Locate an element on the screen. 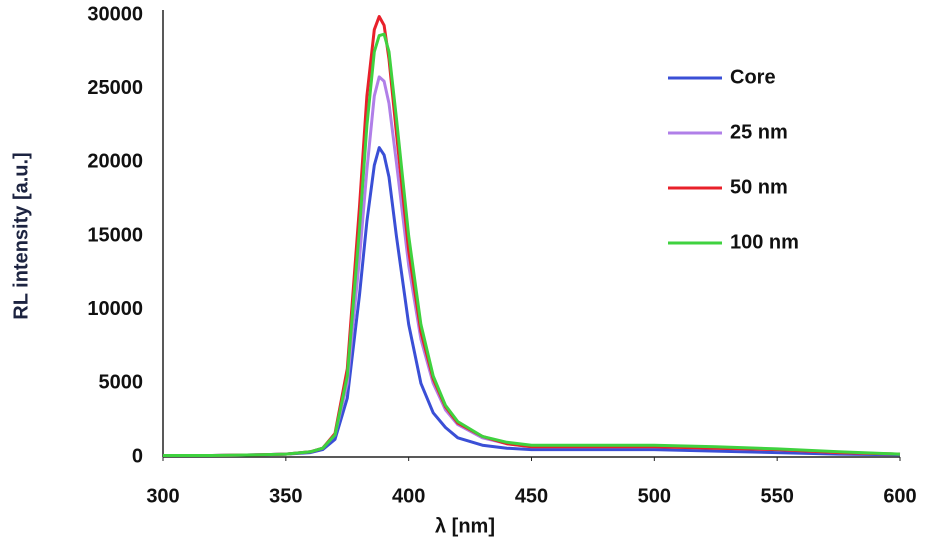 This screenshot has height=553, width=930. y-axis-label: RL intensity [a.u.] is located at coordinates (21, 235).